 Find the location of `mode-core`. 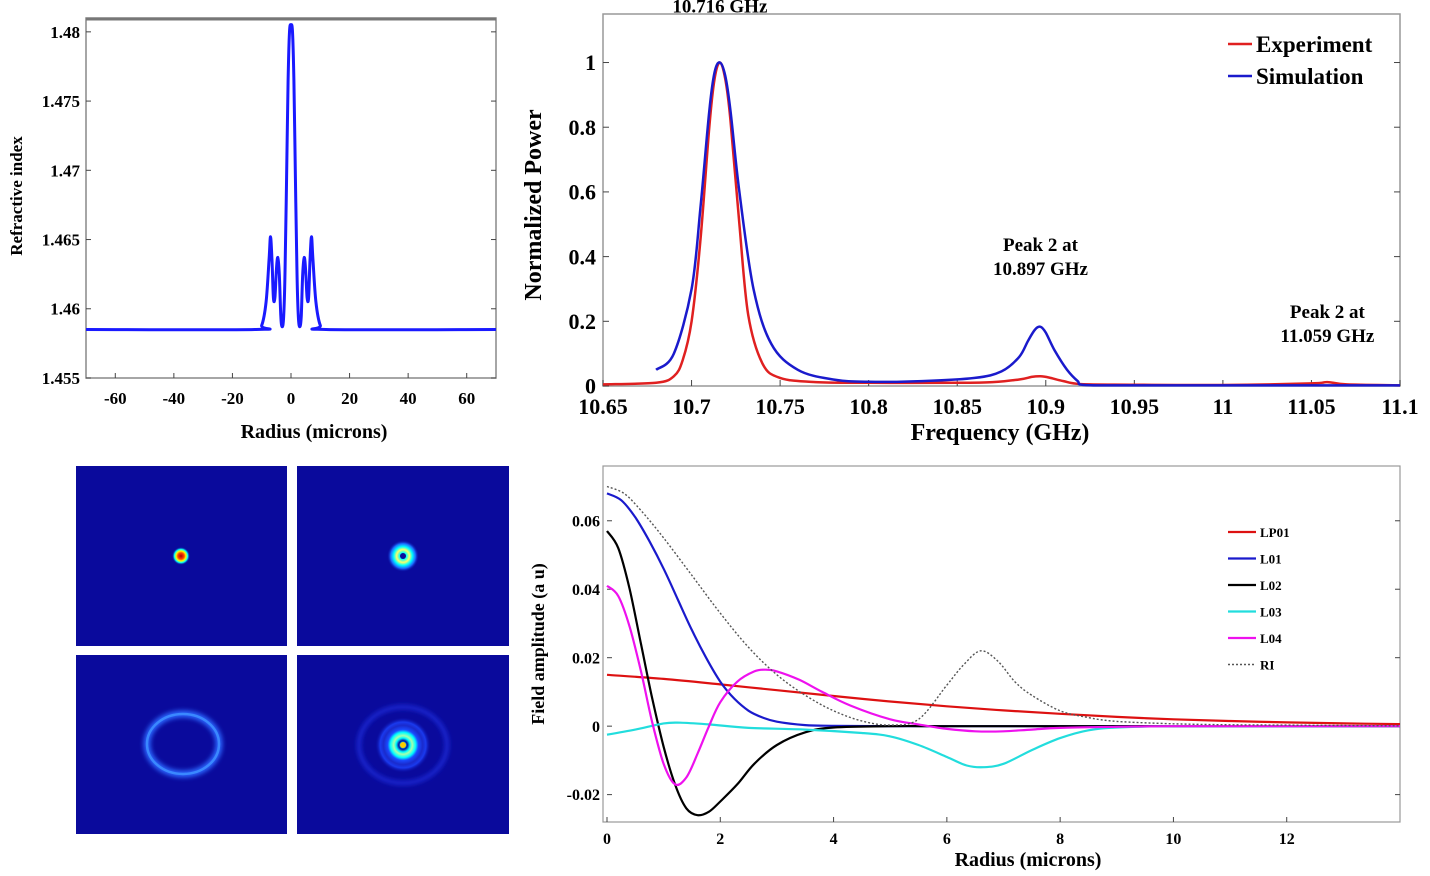

mode-core is located at coordinates (403, 556).